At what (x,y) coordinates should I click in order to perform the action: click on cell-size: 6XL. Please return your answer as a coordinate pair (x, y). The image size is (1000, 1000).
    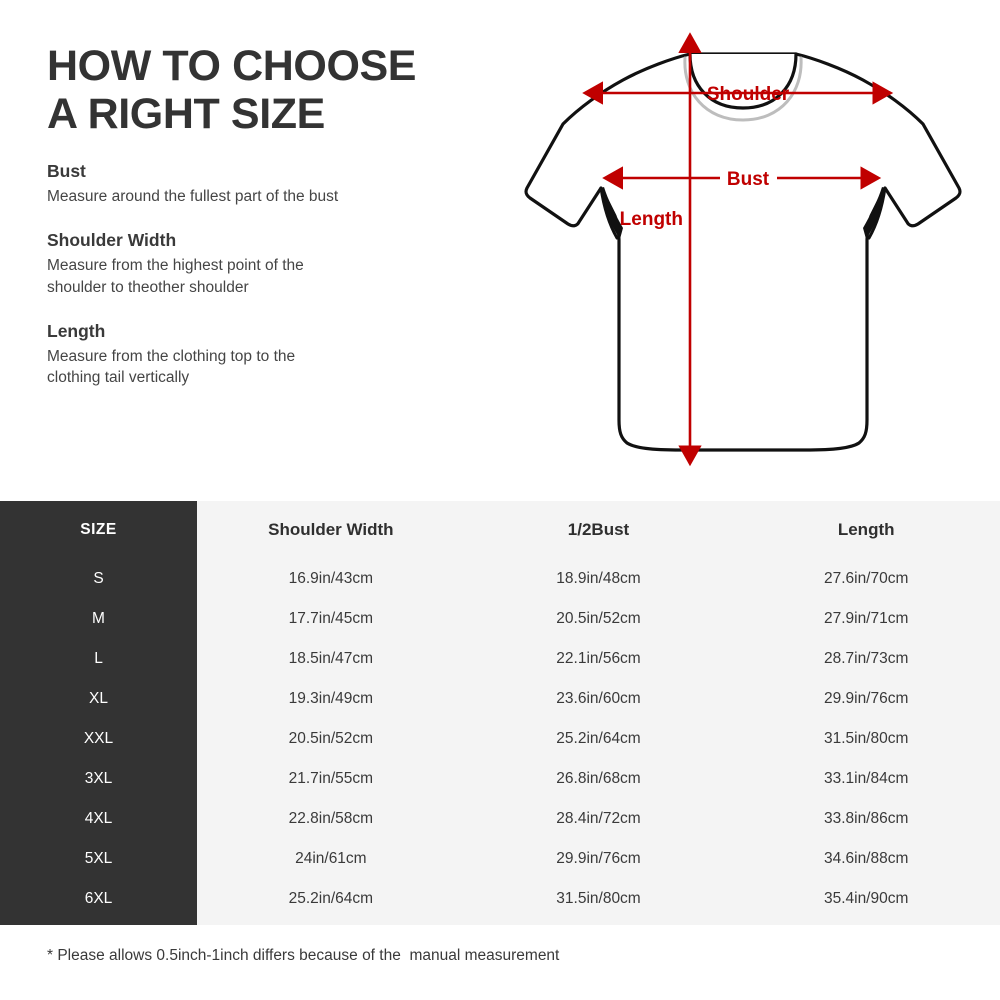
    Looking at the image, I should click on (98, 898).